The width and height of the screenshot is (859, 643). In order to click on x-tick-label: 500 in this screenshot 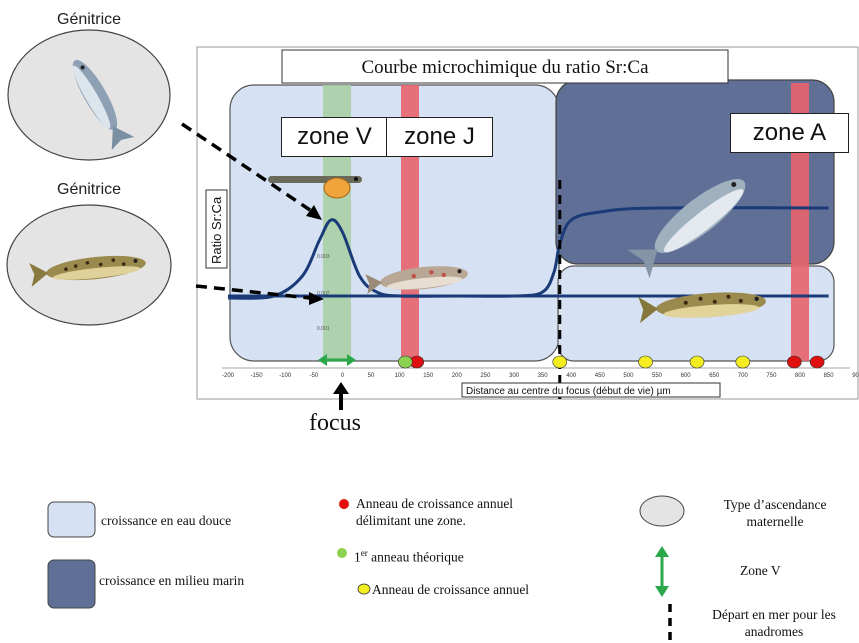, I will do `click(628, 376)`.